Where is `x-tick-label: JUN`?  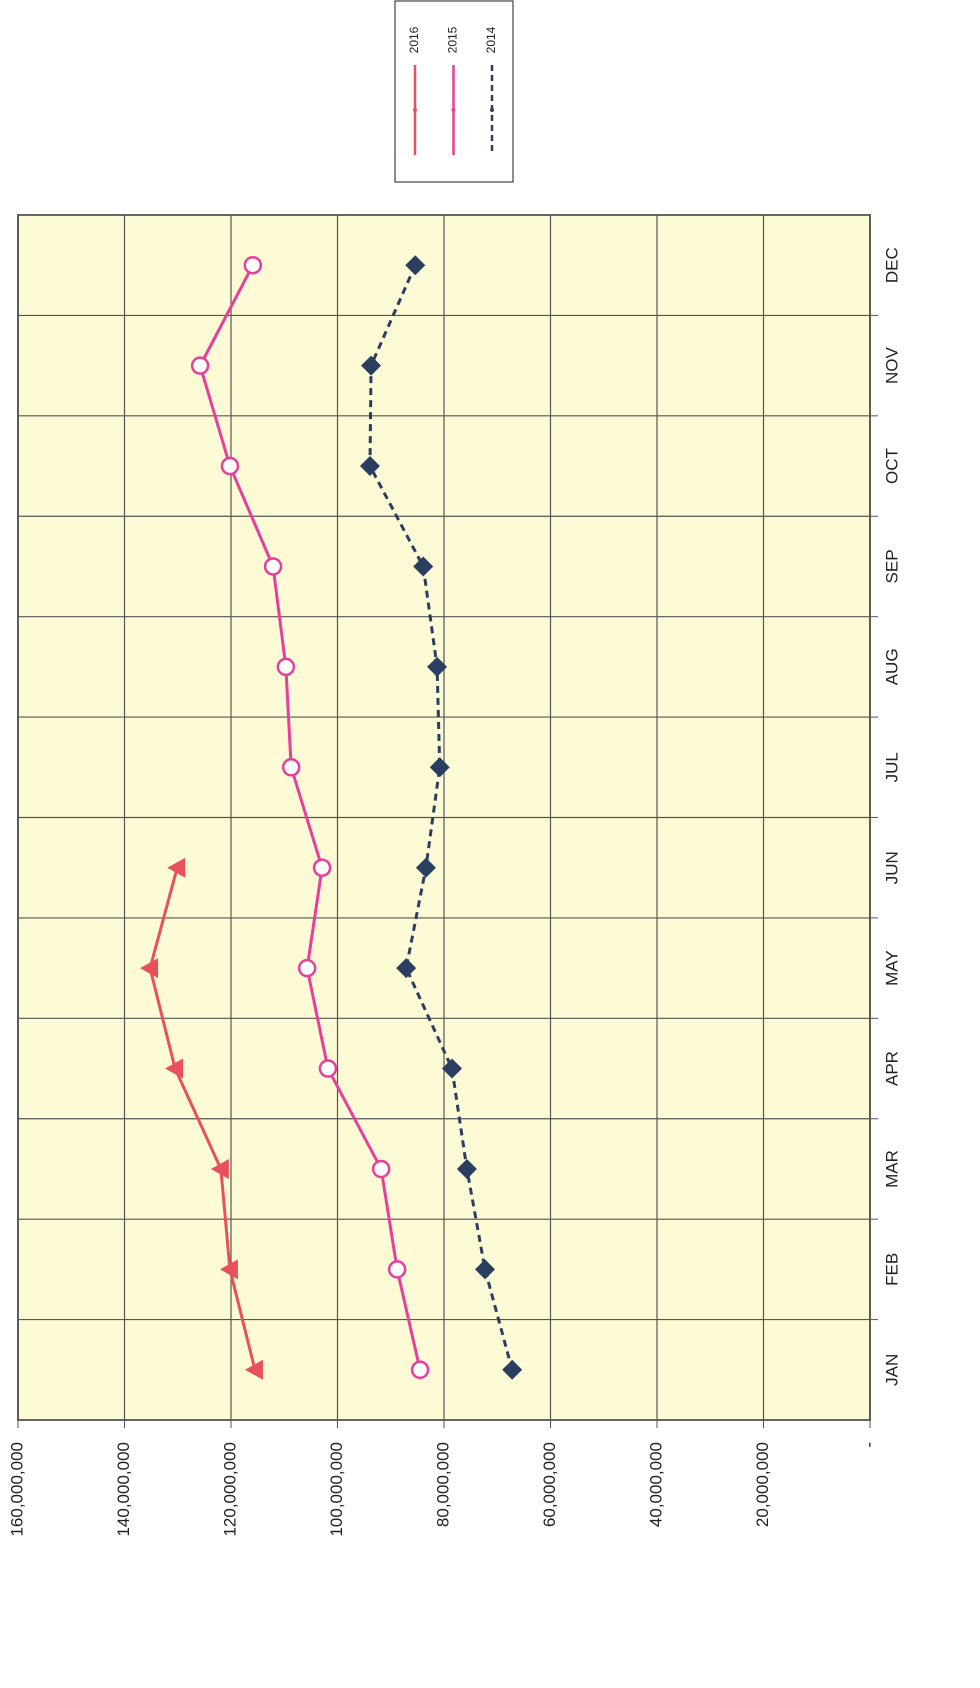 x-tick-label: JUN is located at coordinates (891, 867).